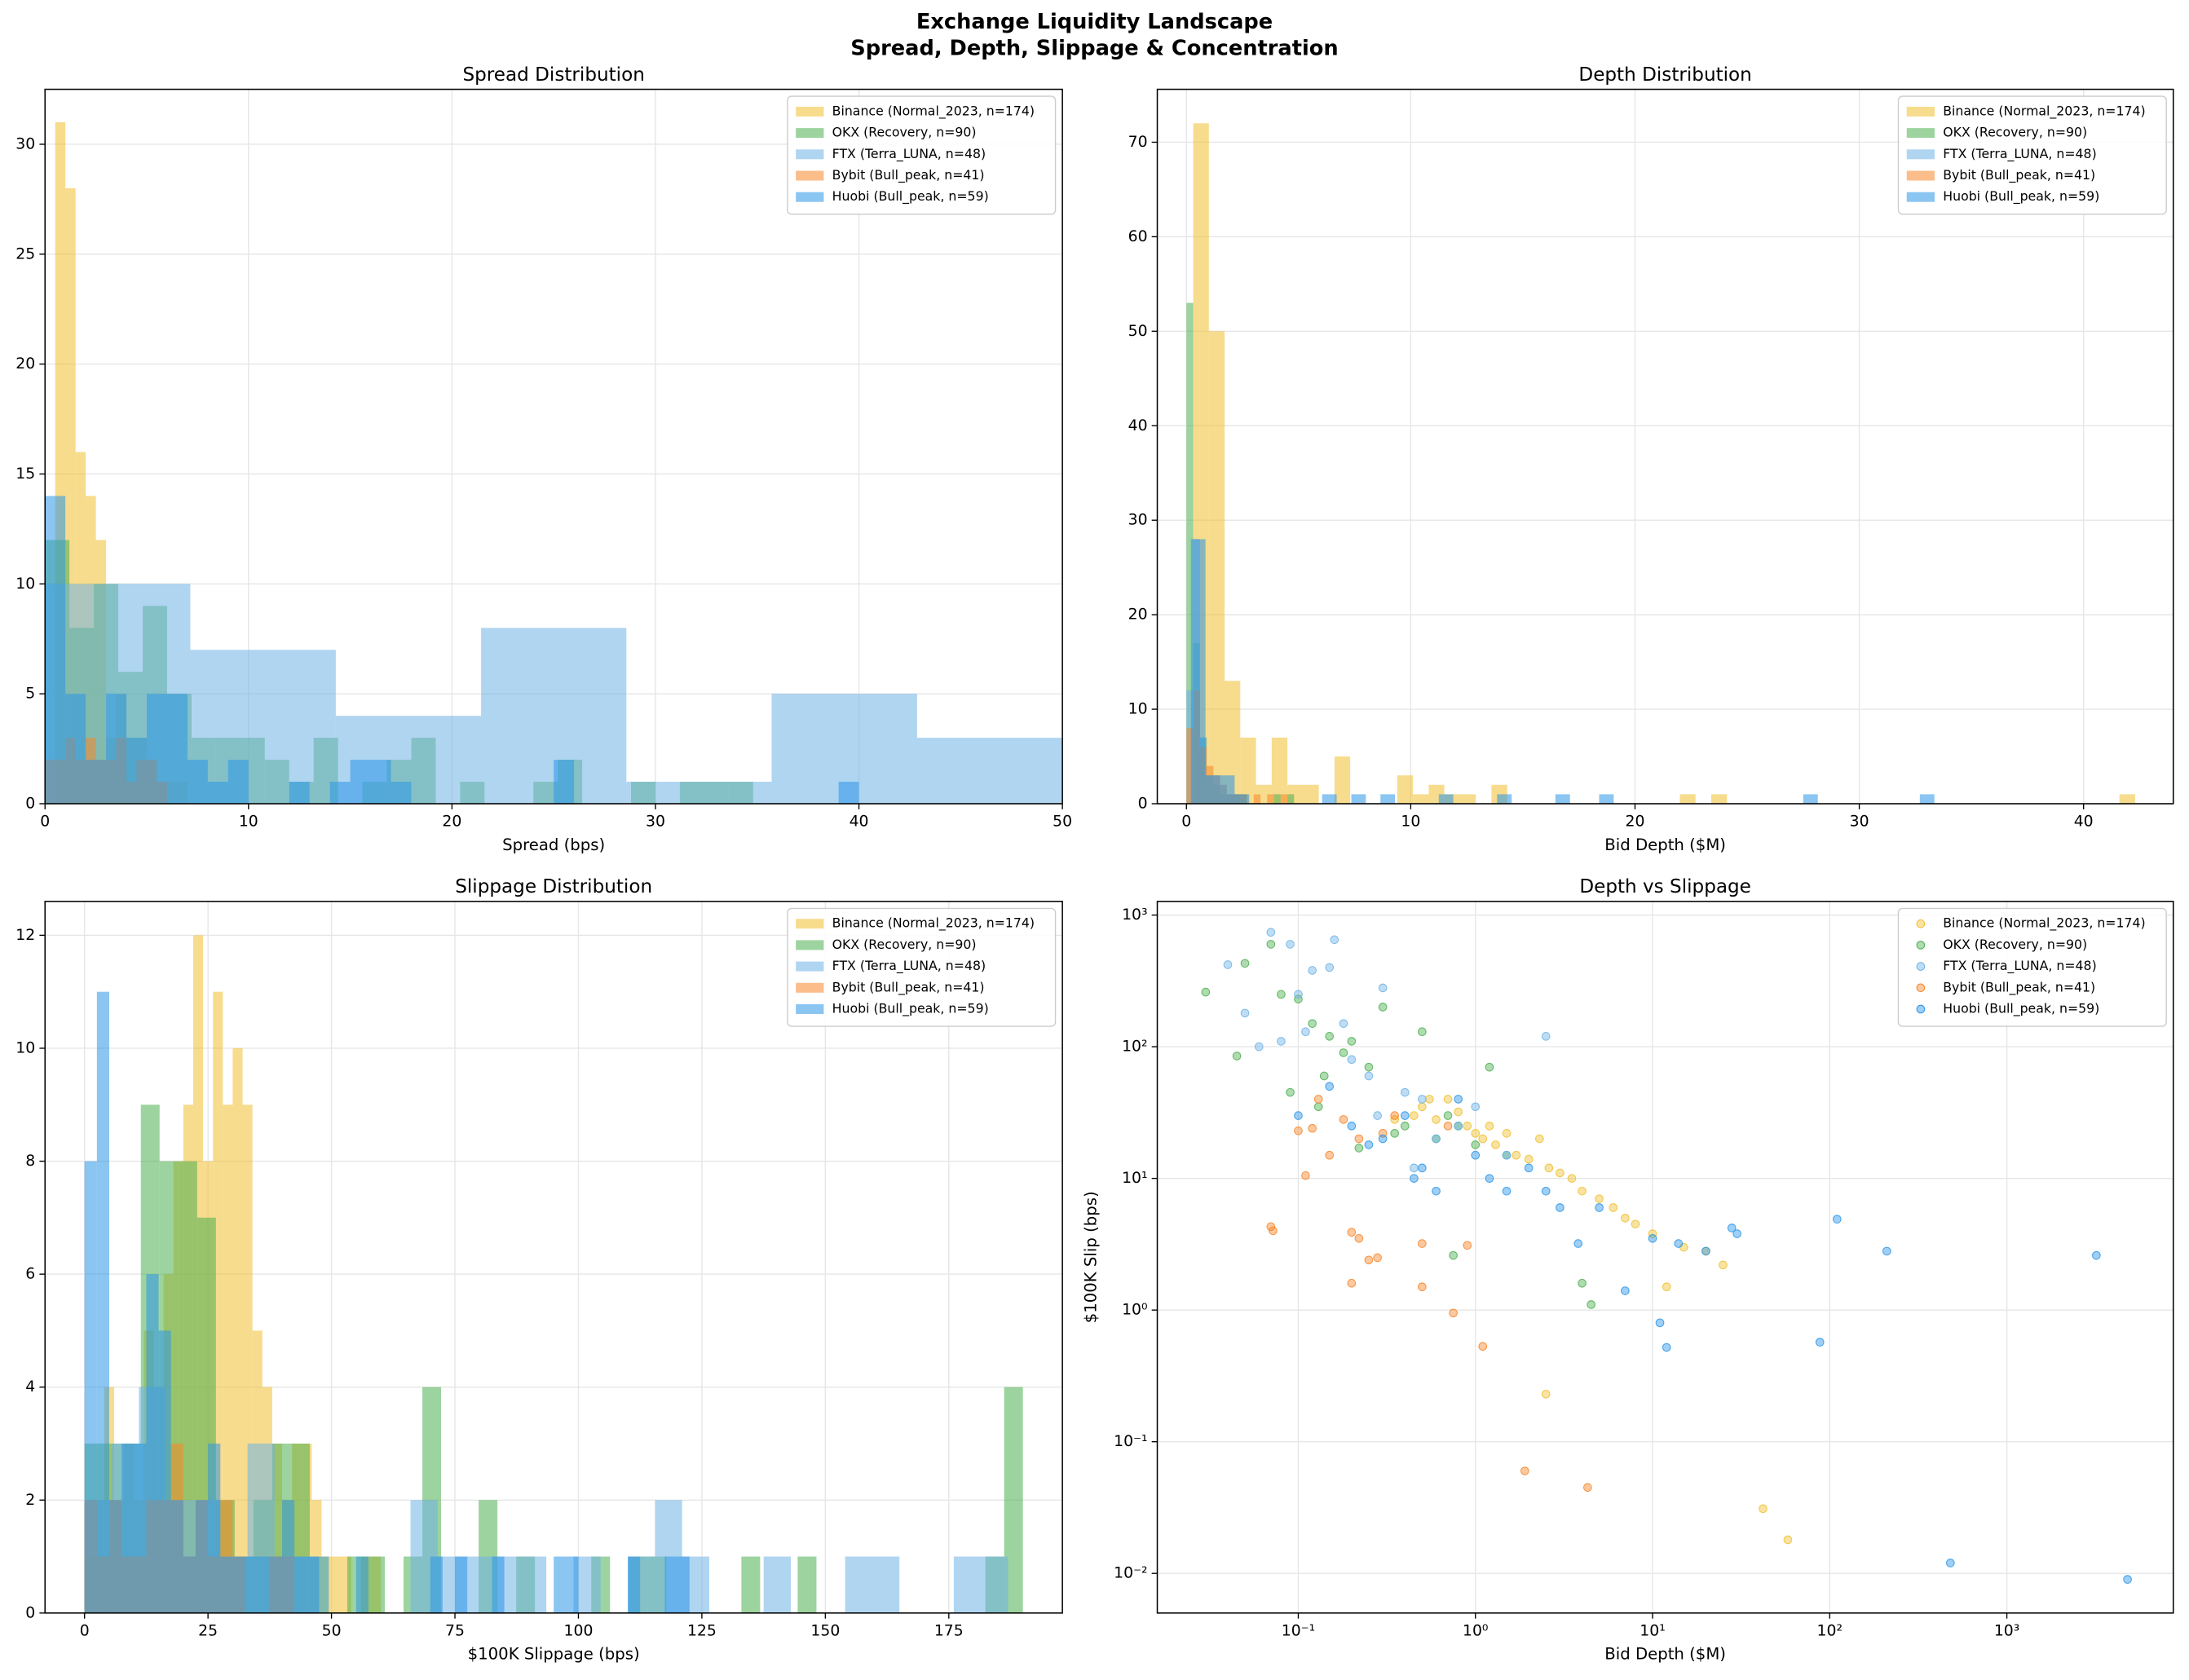  I want to click on panel-title: Depth Distribution, so click(1664, 75).